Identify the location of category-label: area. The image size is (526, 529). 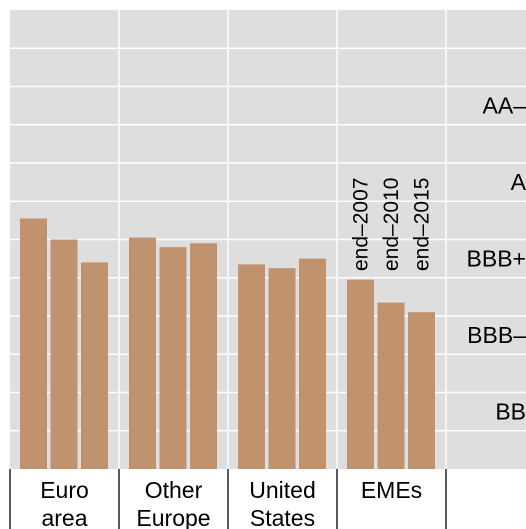
(64, 517).